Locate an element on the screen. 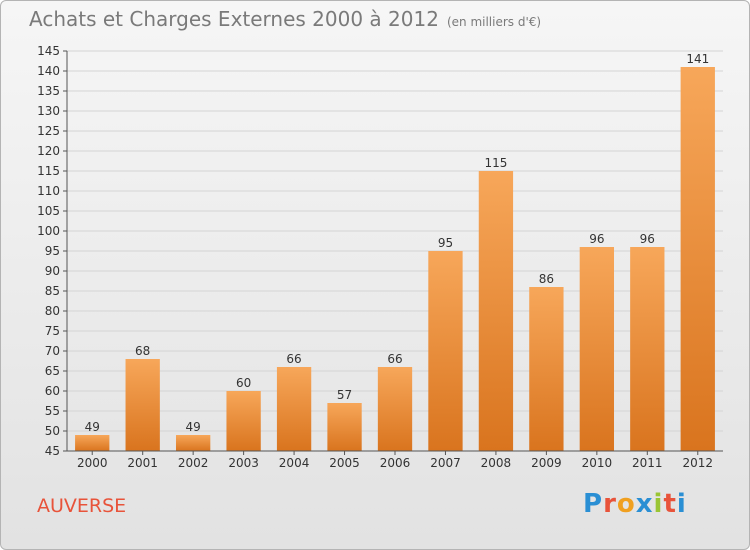 The height and width of the screenshot is (550, 750). y-tick-label: 145 is located at coordinates (48, 51).